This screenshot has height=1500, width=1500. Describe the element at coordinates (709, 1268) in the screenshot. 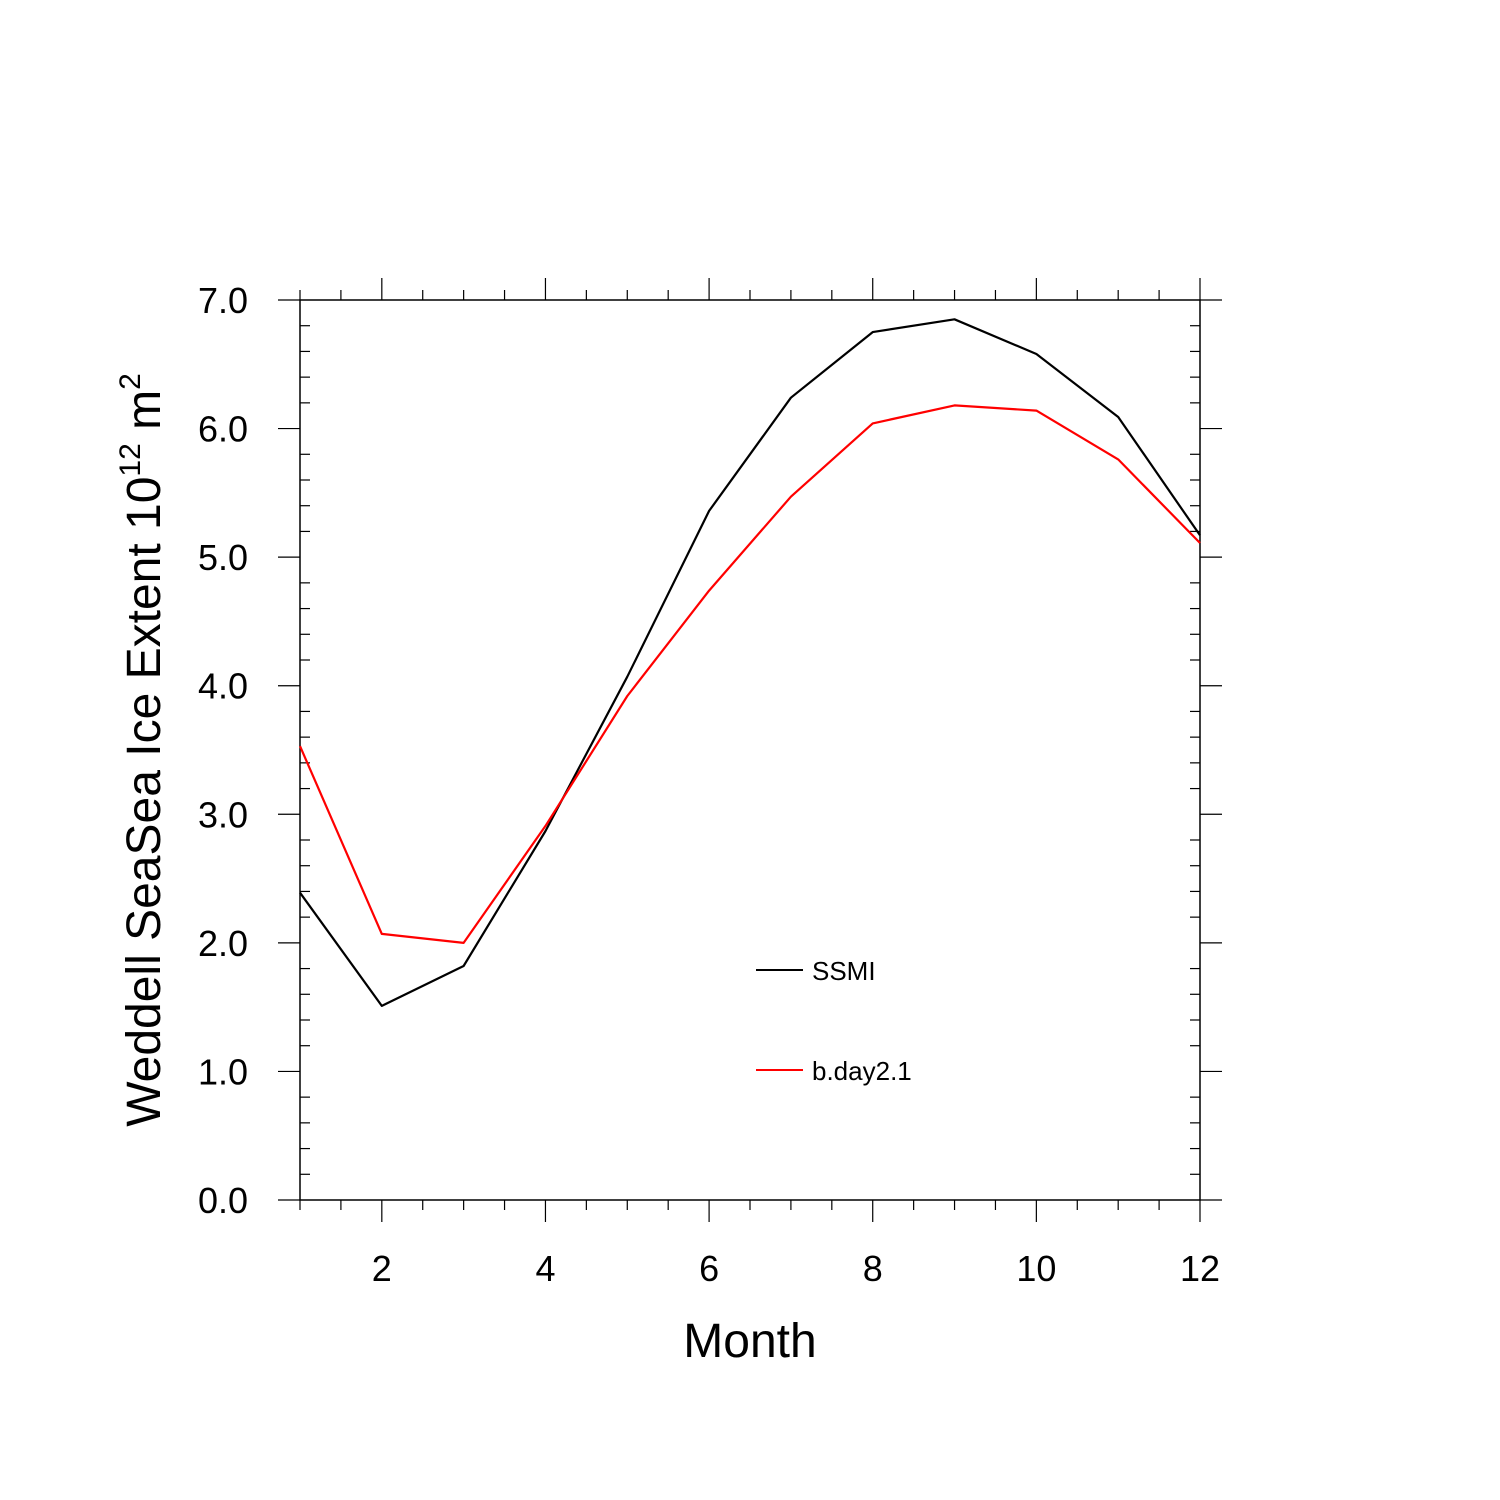

I see `x-tick-label: 6` at that location.